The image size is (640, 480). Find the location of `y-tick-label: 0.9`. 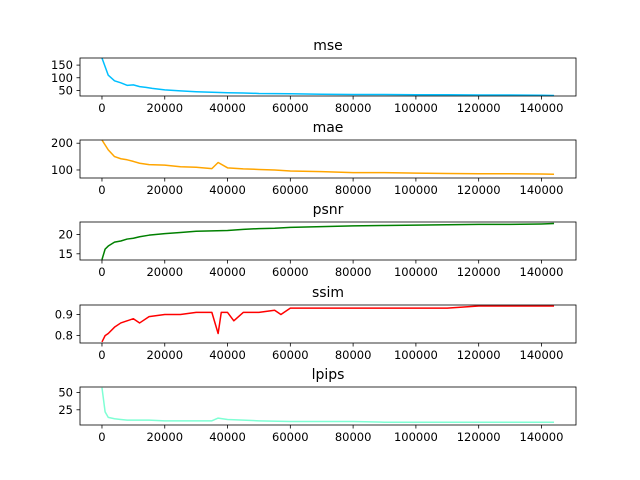

y-tick-label: 0.9 is located at coordinates (64, 315).